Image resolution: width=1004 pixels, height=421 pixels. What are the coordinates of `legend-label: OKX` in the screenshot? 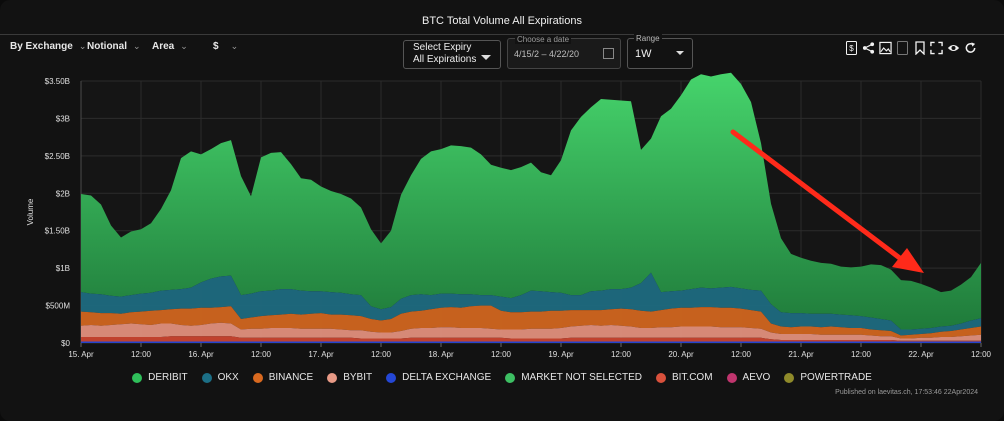 It's located at (228, 377).